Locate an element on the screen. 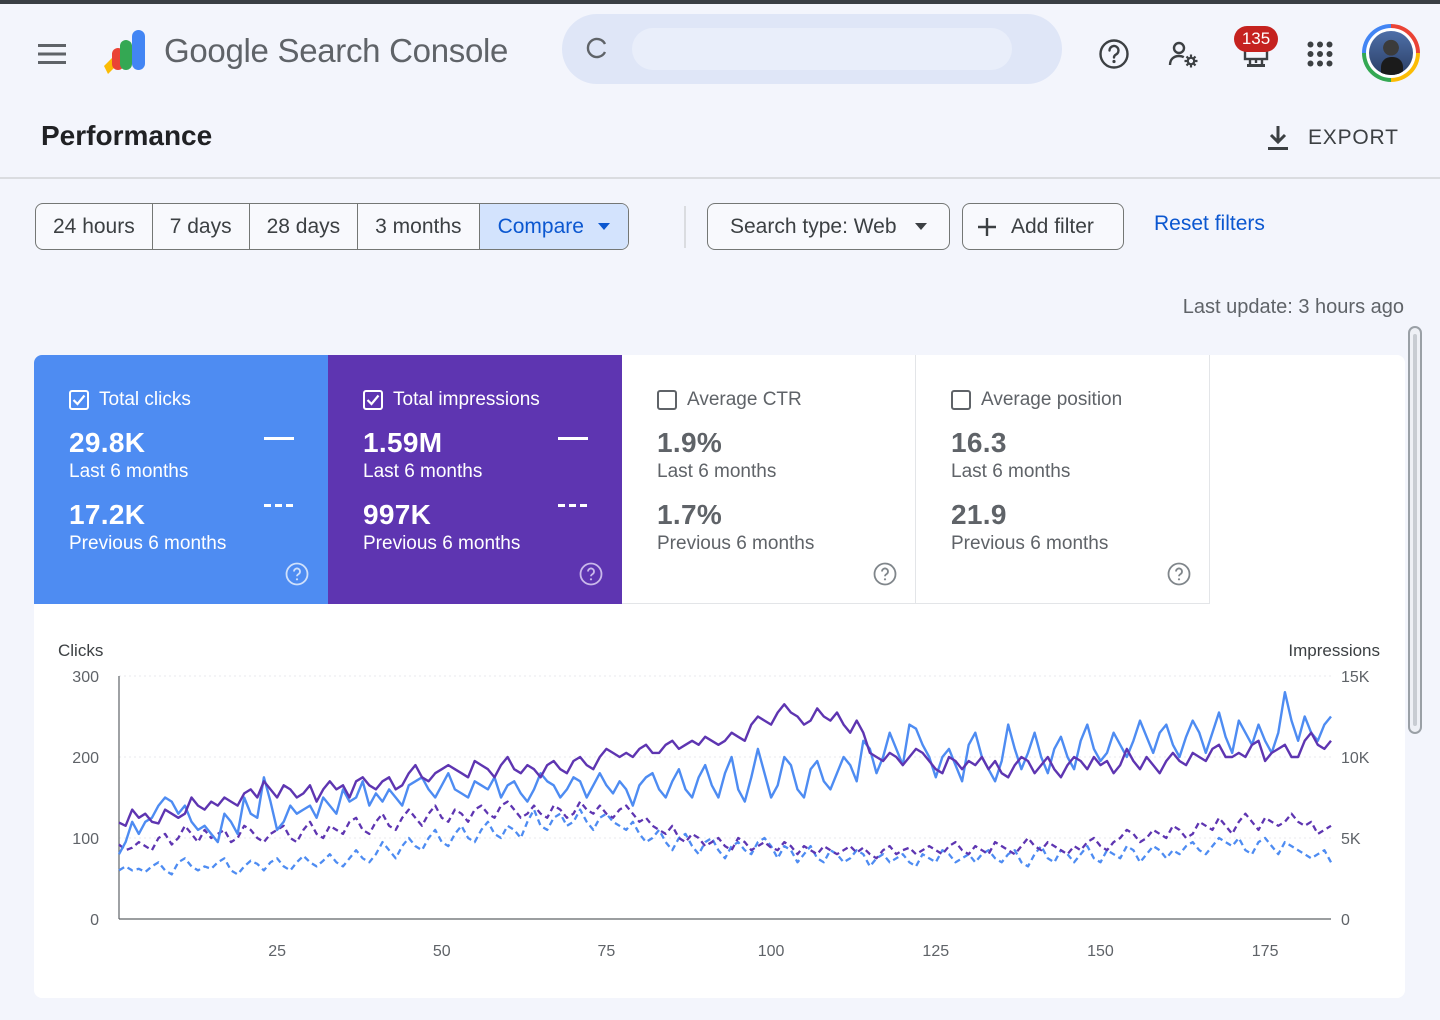 This screenshot has width=1440, height=1020. right-tick-label: 0 is located at coordinates (1345, 920).